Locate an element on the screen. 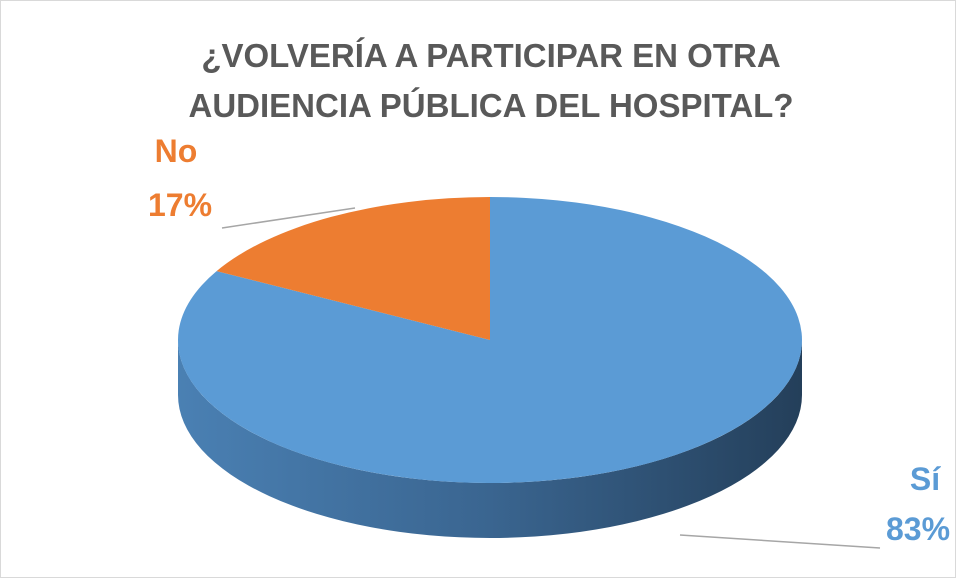 Image resolution: width=956 pixels, height=578 pixels. value-label: 17% is located at coordinates (180, 205).